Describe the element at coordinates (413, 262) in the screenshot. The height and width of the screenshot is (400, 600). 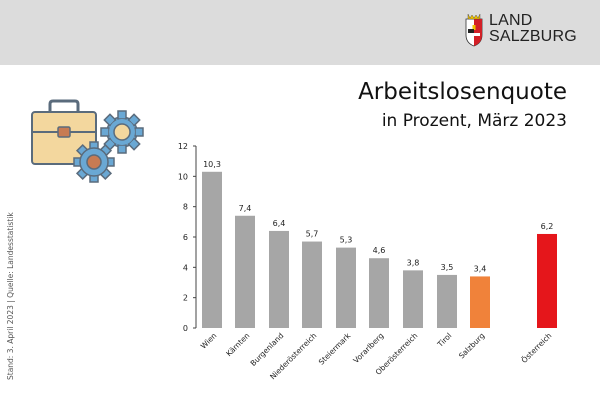
I see `data-label: 3,8` at that location.